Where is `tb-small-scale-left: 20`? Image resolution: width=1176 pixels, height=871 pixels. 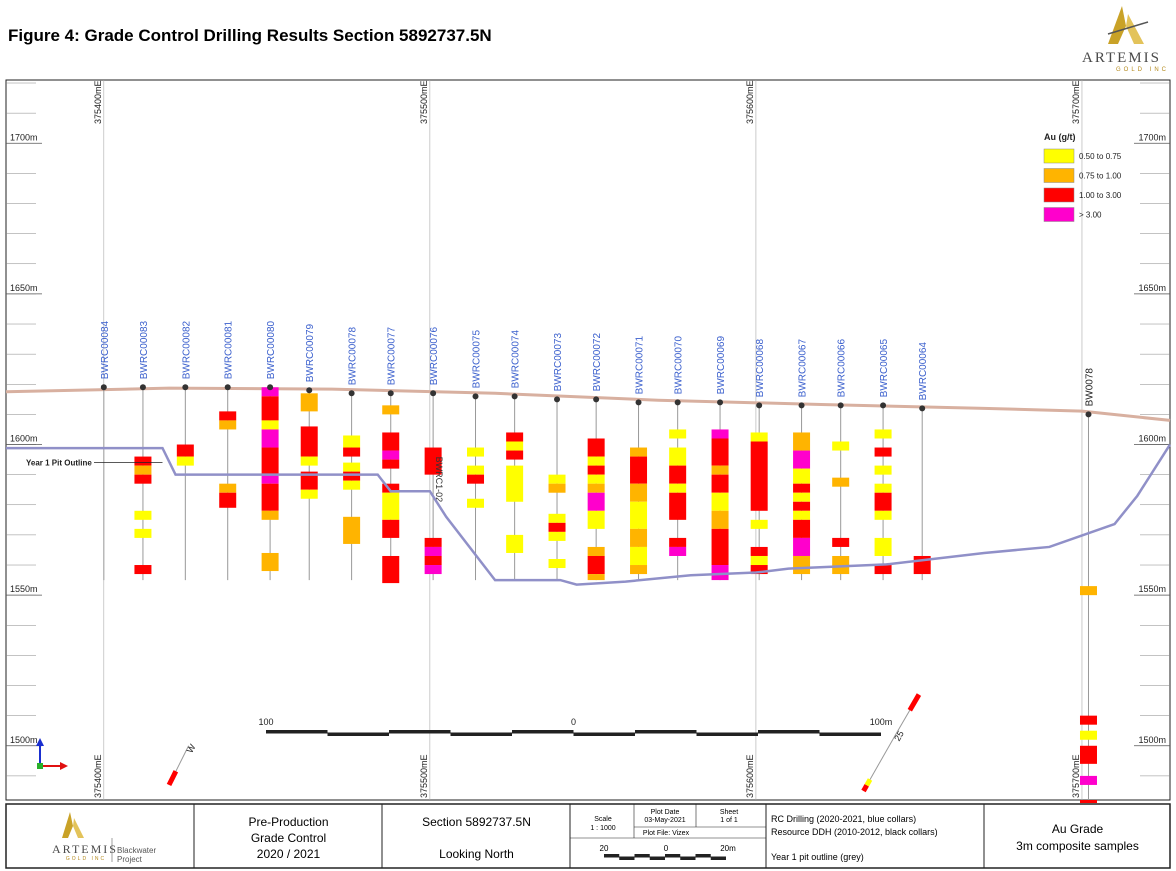 tb-small-scale-left: 20 is located at coordinates (604, 848).